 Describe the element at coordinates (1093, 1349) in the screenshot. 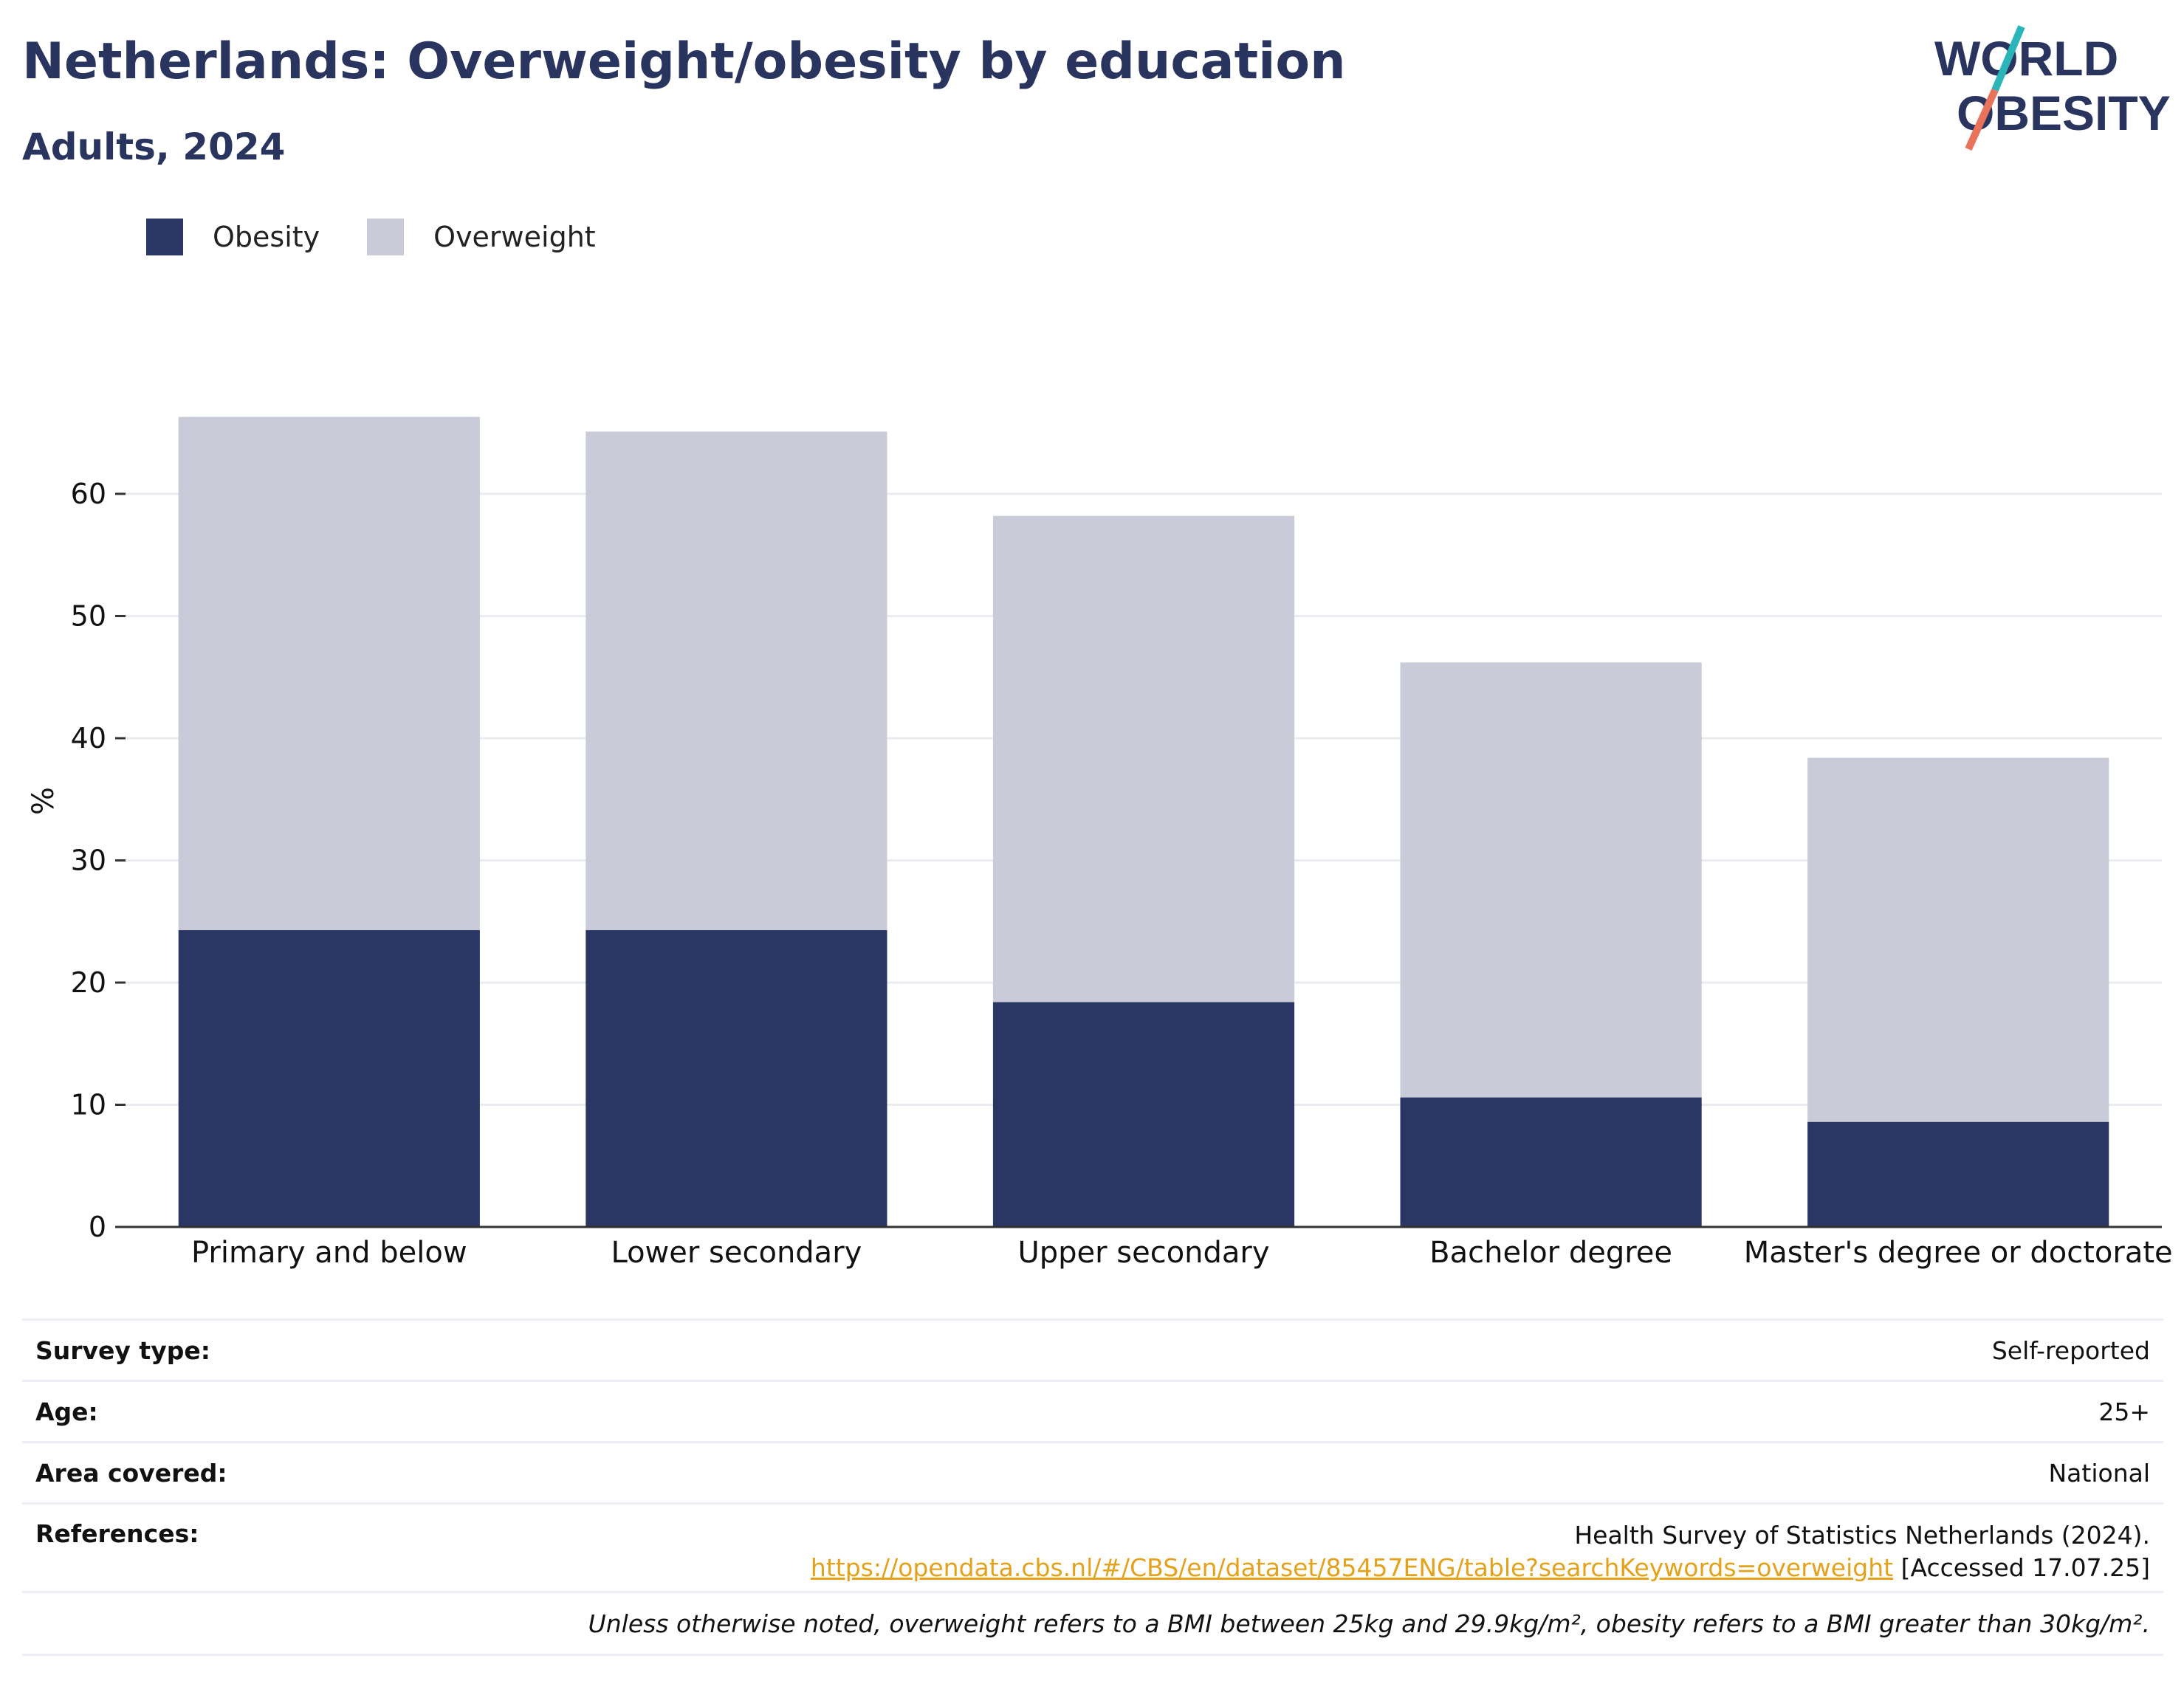

I see `survey-type-row: Survey type: Self-reported` at that location.